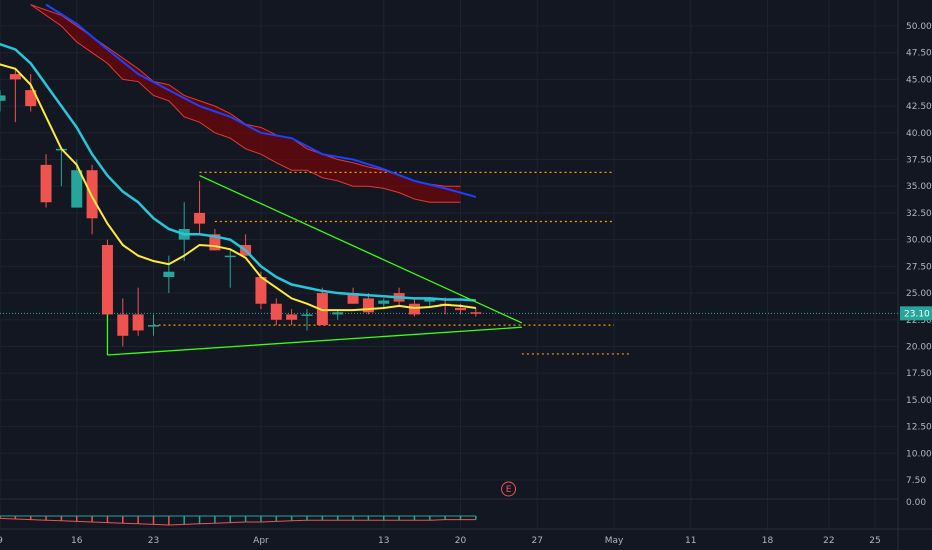 The image size is (932, 550). What do you see at coordinates (919, 321) in the screenshot?
I see `price-tick-label: 22.50` at bounding box center [919, 321].